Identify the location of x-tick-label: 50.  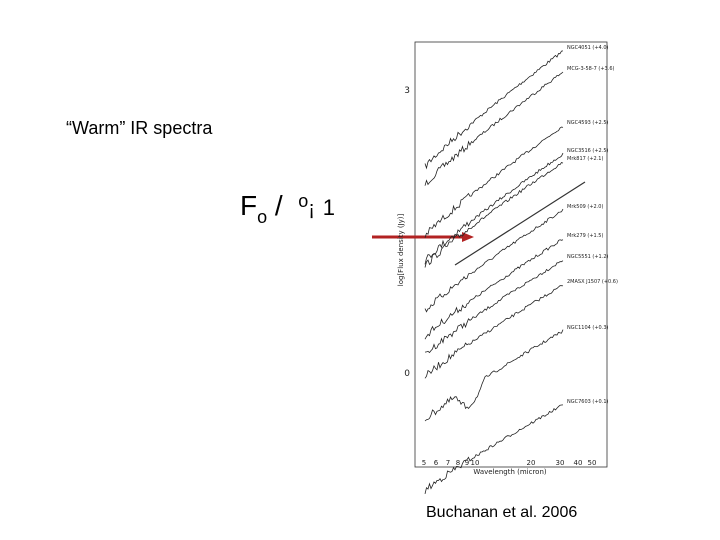
(592, 463).